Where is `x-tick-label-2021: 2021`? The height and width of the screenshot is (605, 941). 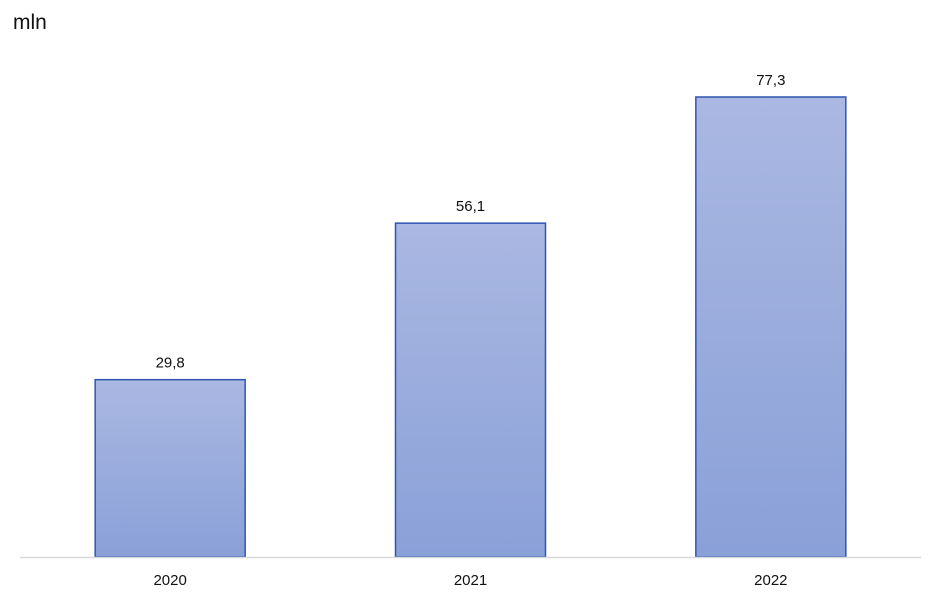
x-tick-label-2021: 2021 is located at coordinates (470, 580).